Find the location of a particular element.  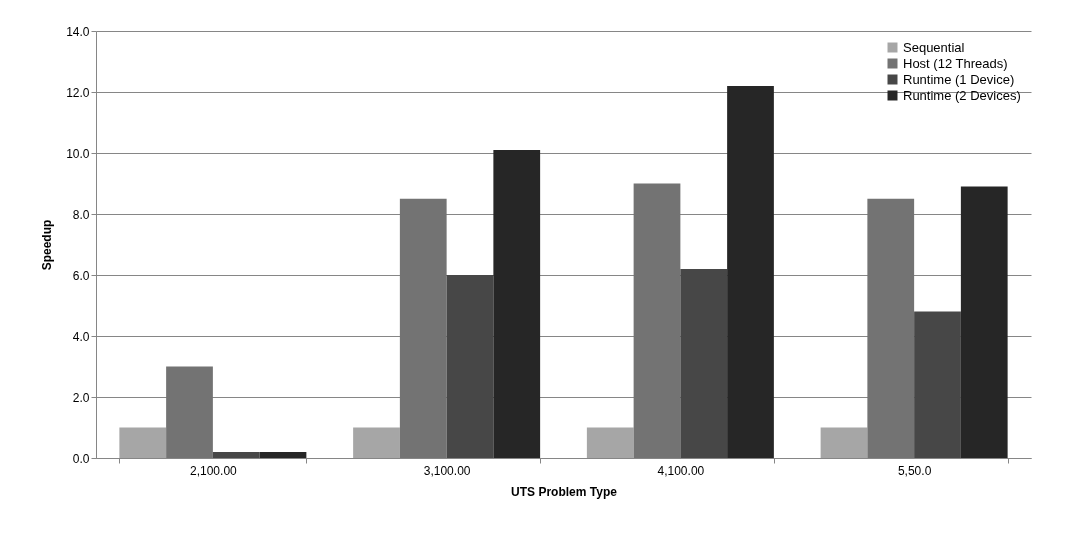

legend-label: Host (12 Threads) is located at coordinates (955, 63).